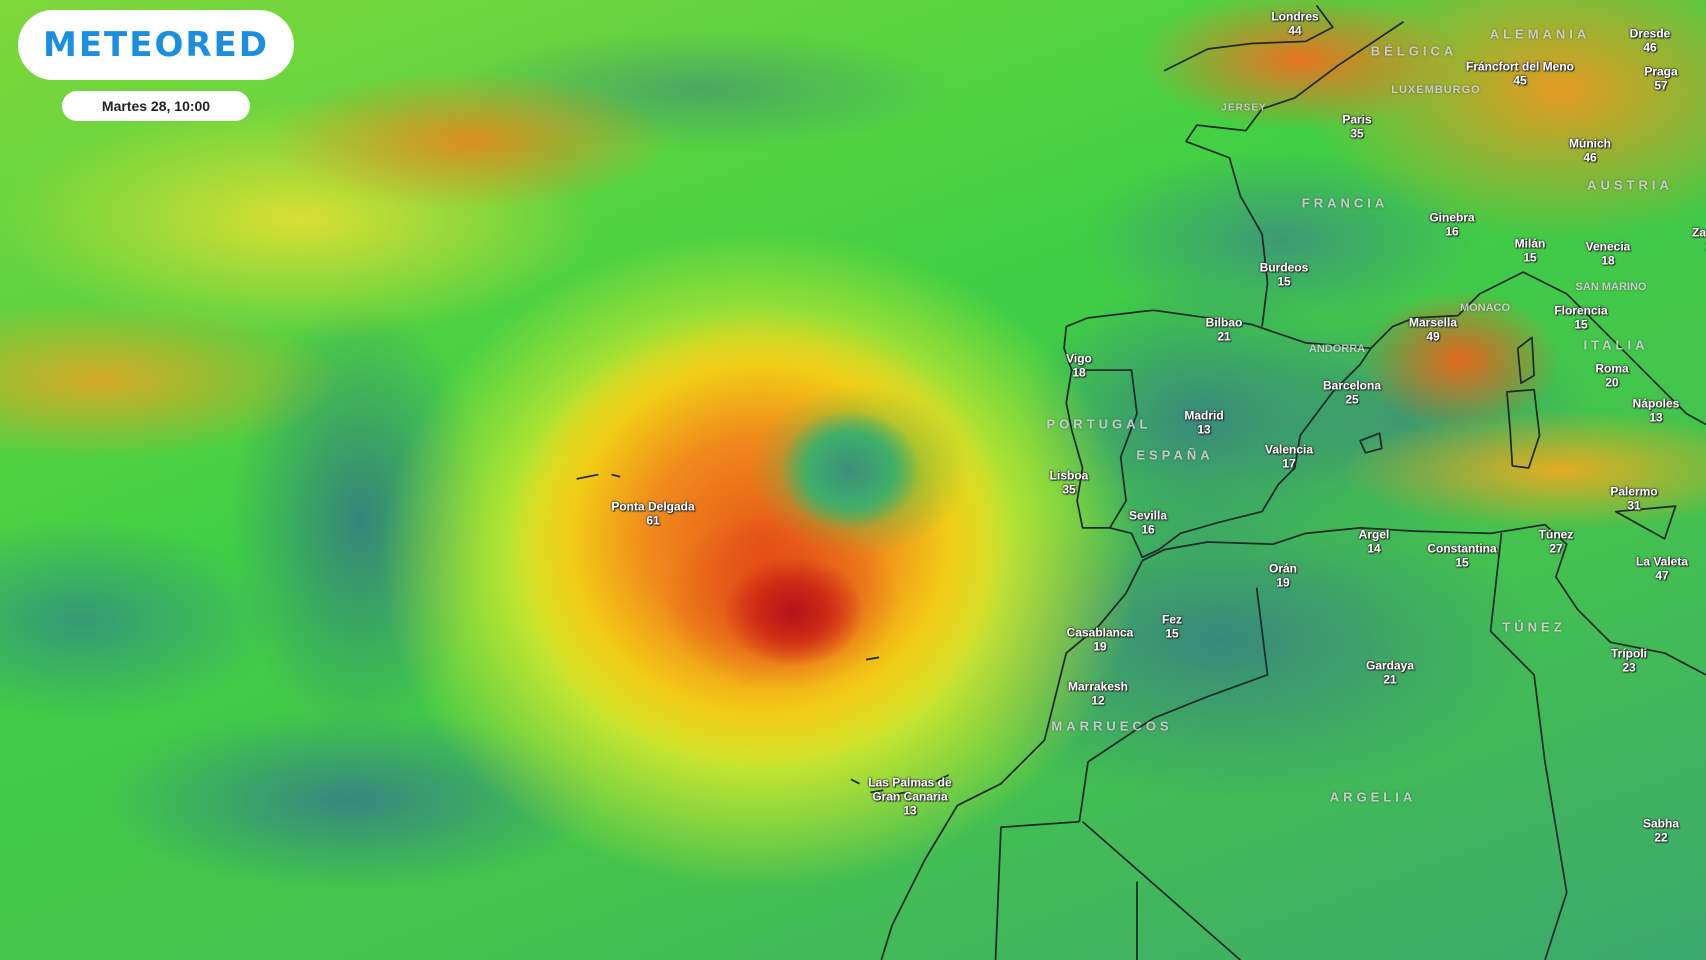 This screenshot has width=1706, height=960. Describe the element at coordinates (1373, 797) in the screenshot. I see `region-label: ARGELIA` at that location.